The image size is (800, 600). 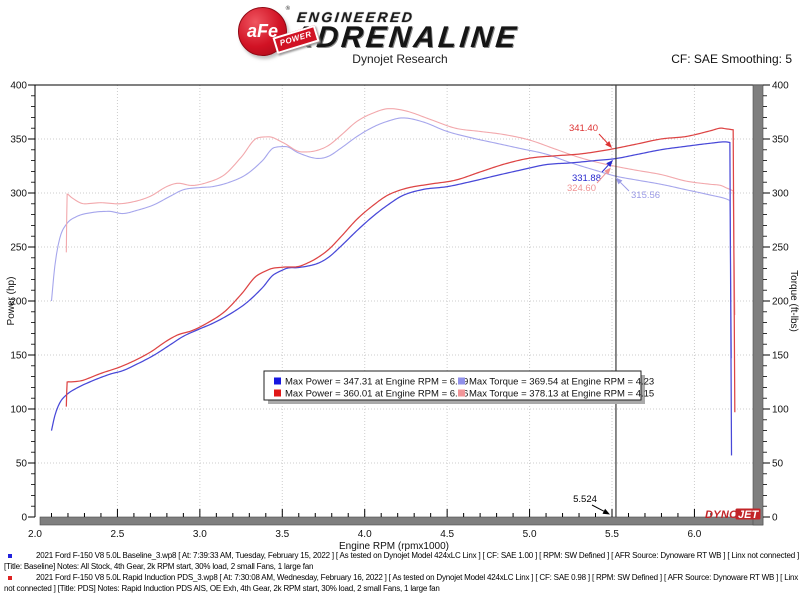 What do you see at coordinates (590, 135) in the screenshot?
I see `annotation-pds_power: 341.40` at bounding box center [590, 135].